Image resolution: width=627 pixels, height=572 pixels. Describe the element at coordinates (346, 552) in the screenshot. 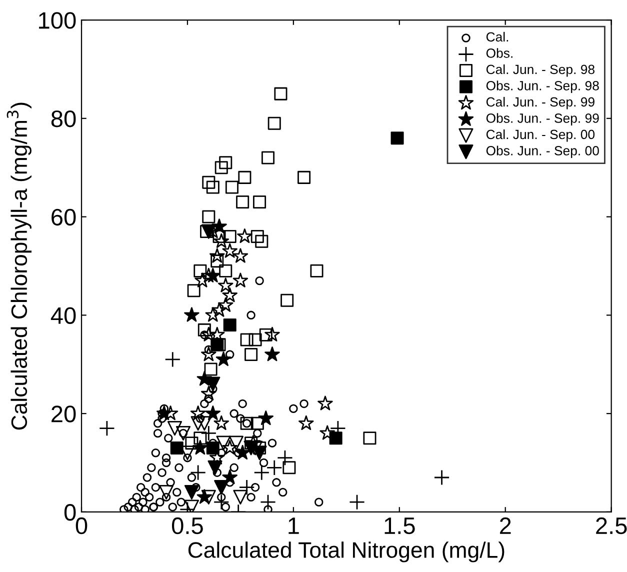

I see `x-axis-title: Calculated Total Nitrogen (mg/L)` at that location.